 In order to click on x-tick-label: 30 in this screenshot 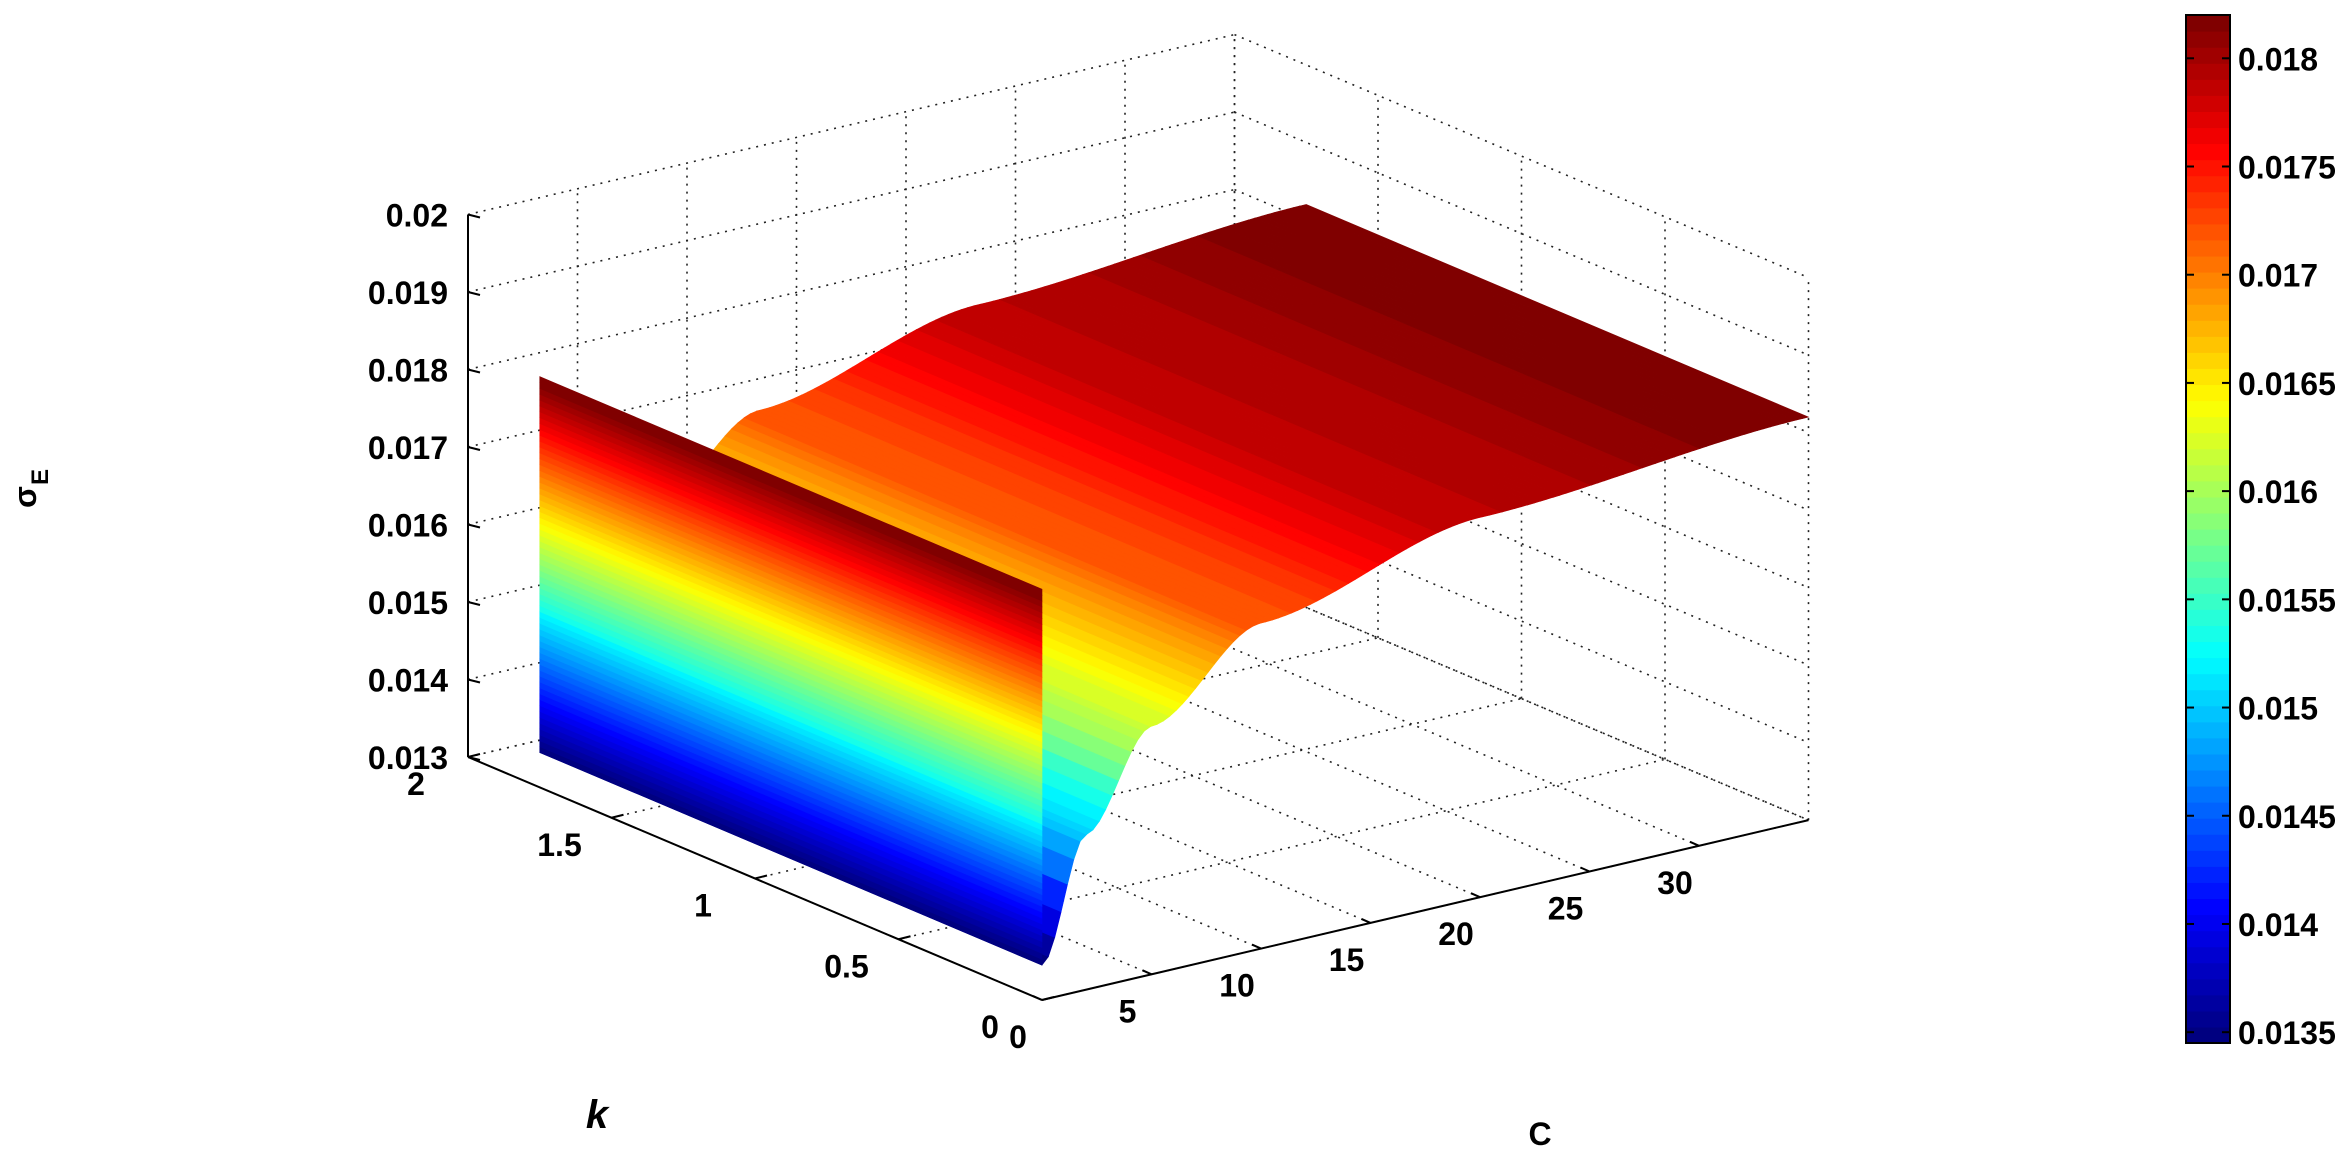, I will do `click(1675, 883)`.